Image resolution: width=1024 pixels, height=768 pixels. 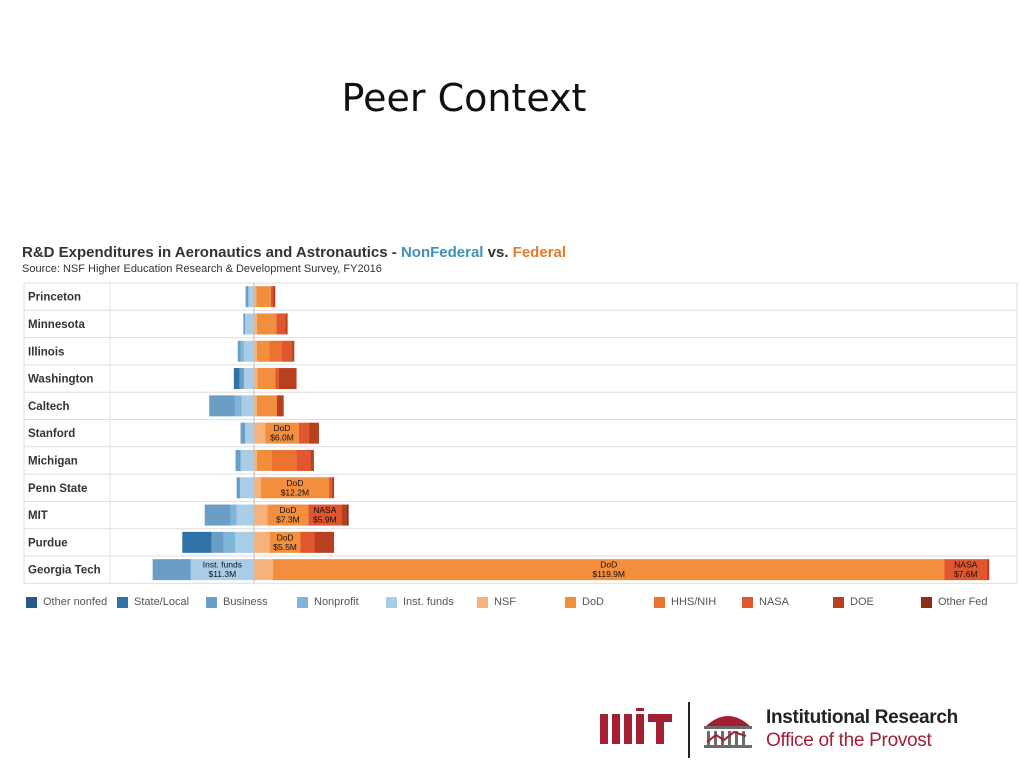 What do you see at coordinates (217, 515) in the screenshot?
I see `bar-mit-business` at bounding box center [217, 515].